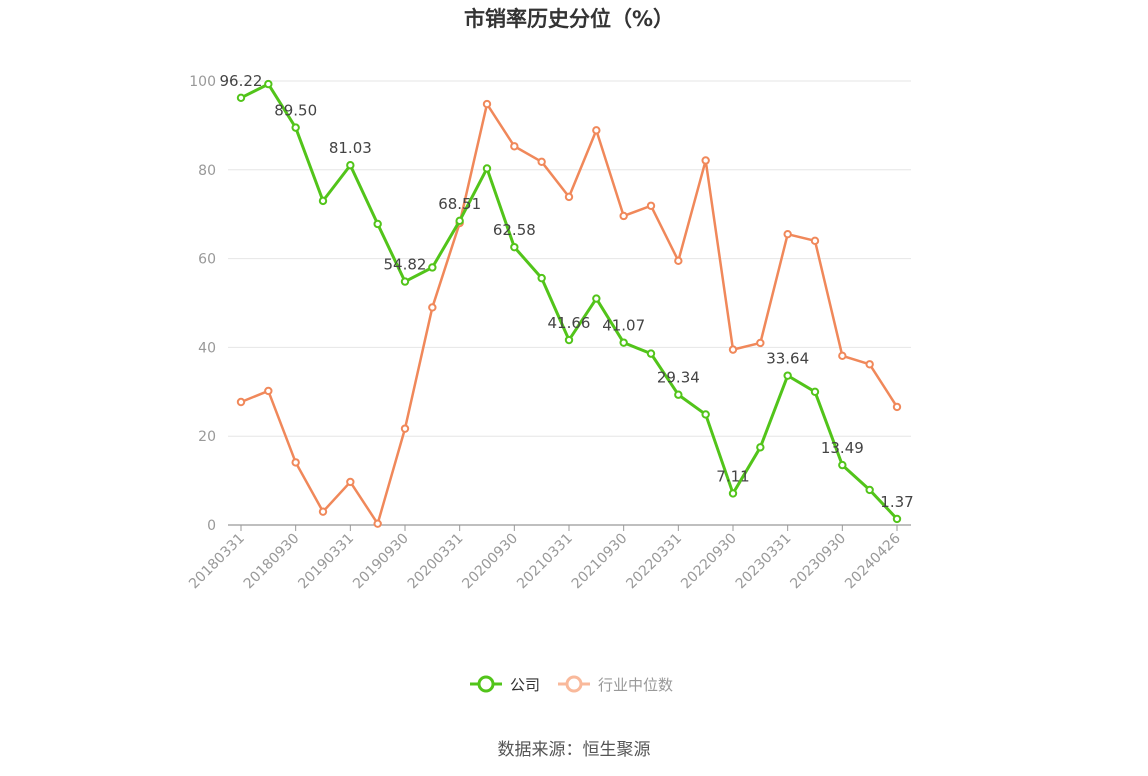 Image resolution: width=1148 pixels, height=776 pixels. I want to click on chart-title: 市销率历史分位（%）, so click(569, 19).